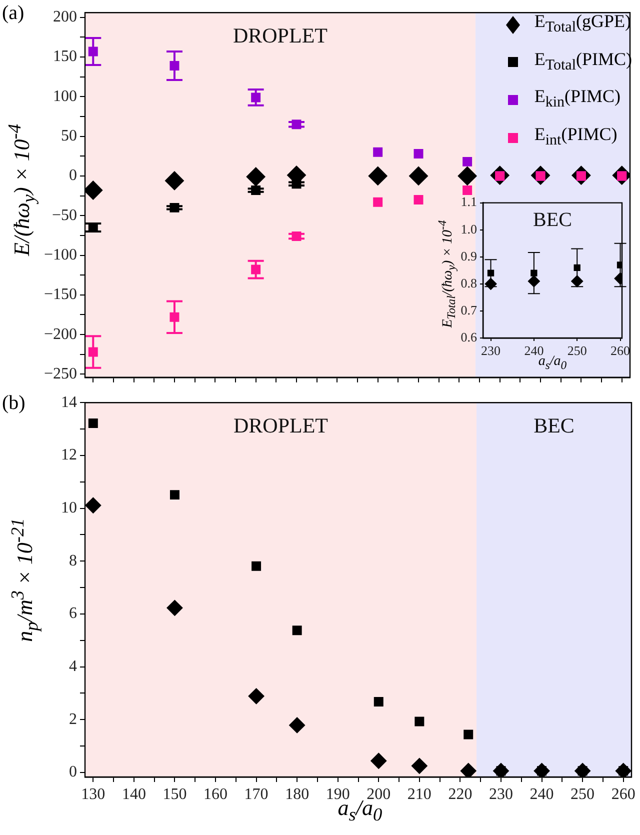 The image size is (640, 835). I want to click on y-tick-label: 2, so click(73, 719).